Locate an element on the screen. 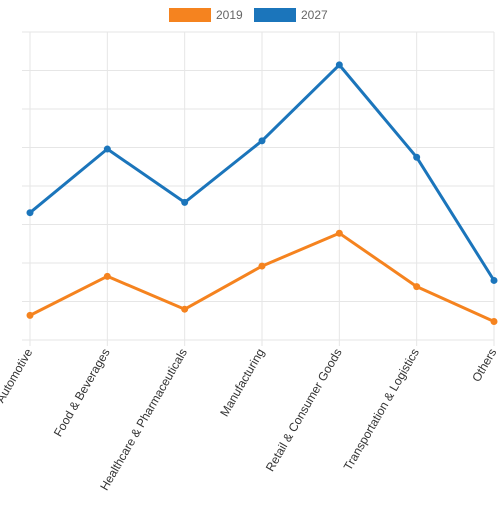 Image resolution: width=500 pixels, height=521 pixels. x-tick-label: Manufacturing is located at coordinates (242, 382).